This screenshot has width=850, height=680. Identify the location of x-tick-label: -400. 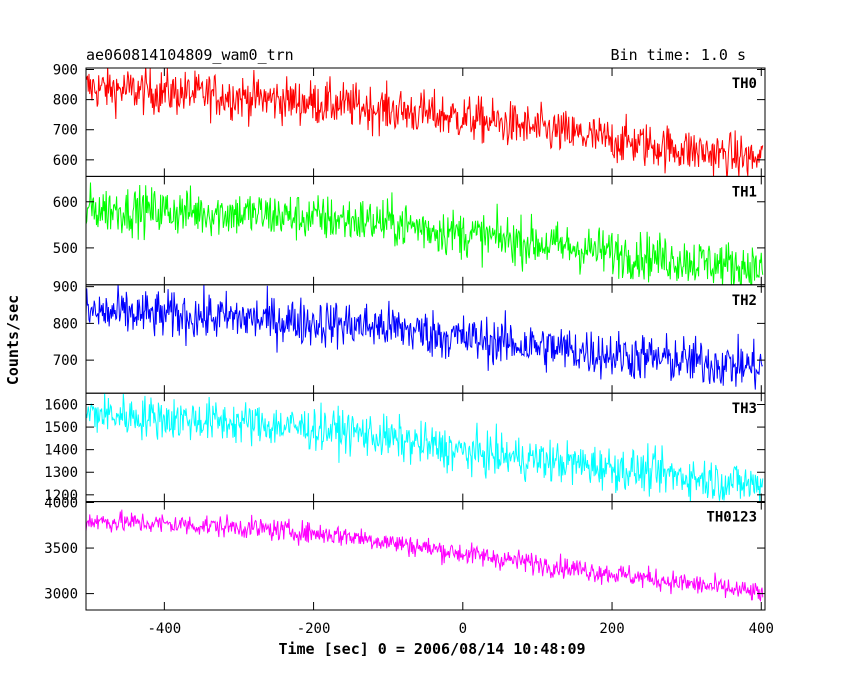
(164, 629).